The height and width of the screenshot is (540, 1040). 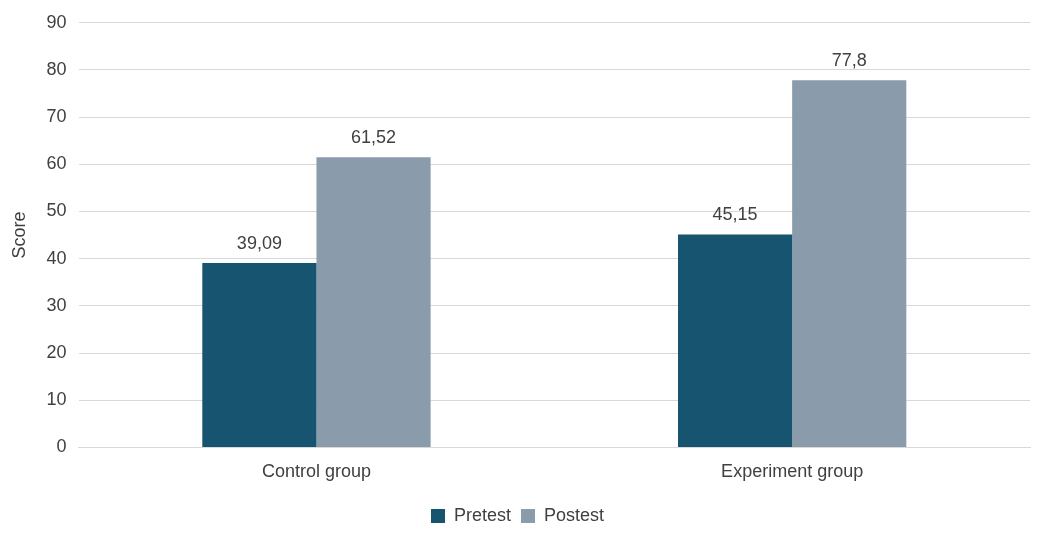 What do you see at coordinates (56, 210) in the screenshot?
I see `y-tick-label: 50` at bounding box center [56, 210].